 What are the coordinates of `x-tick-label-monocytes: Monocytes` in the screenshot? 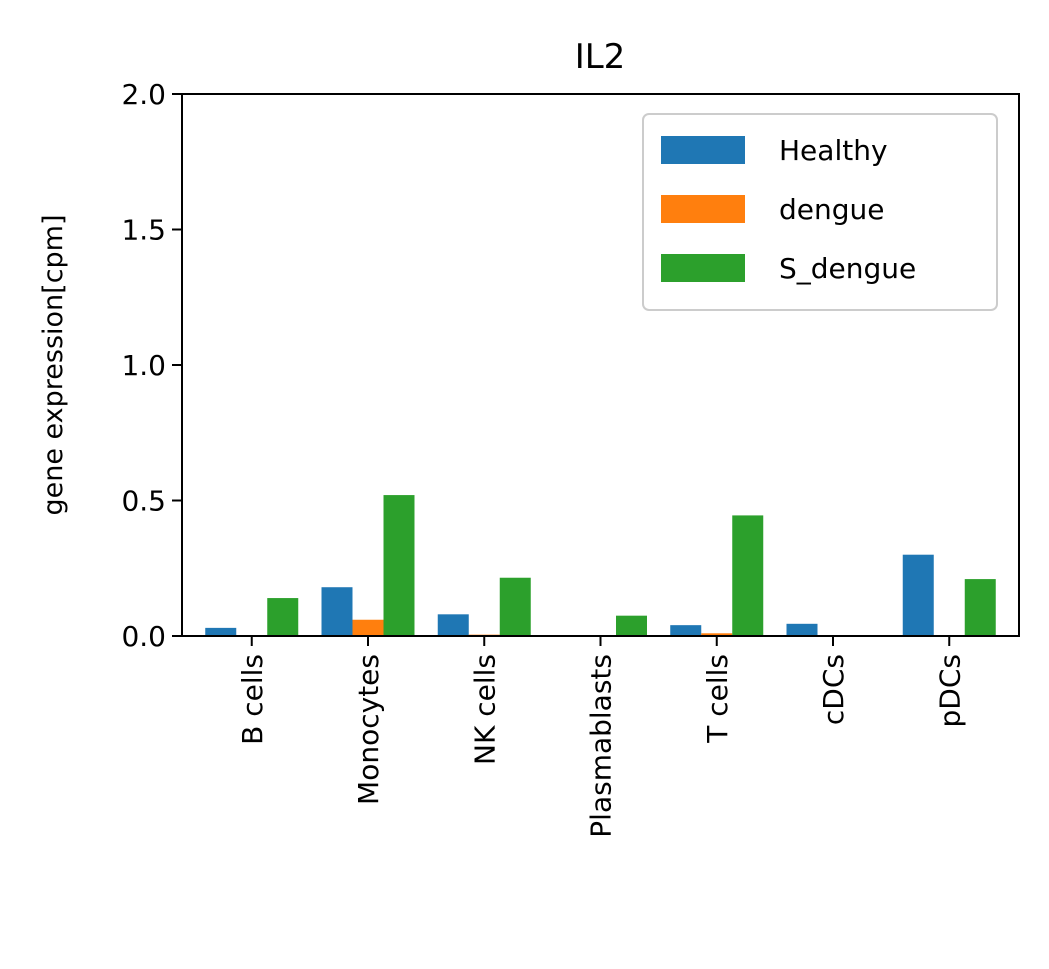 It's located at (368, 729).